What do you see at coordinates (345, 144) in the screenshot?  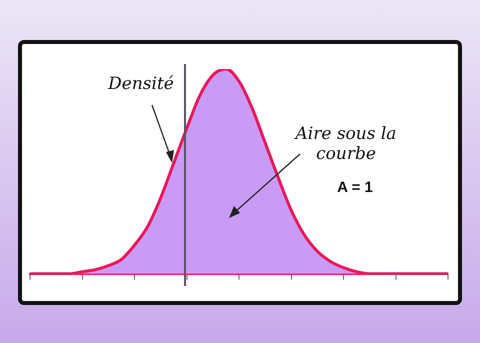 I see `annotation: Aire sous la courbe` at bounding box center [345, 144].